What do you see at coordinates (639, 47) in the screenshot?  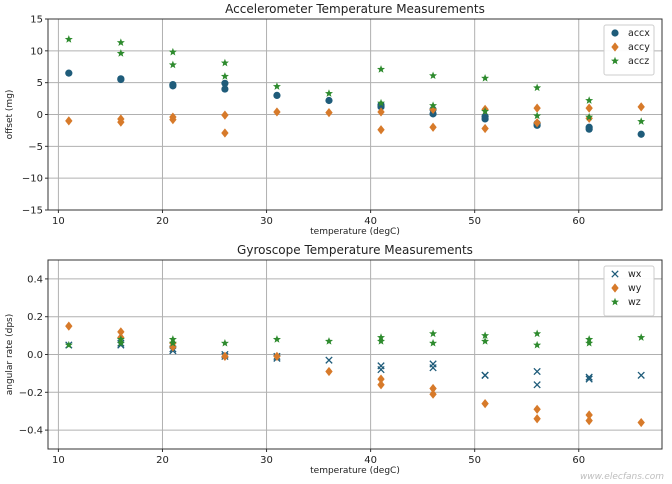 I see `legend-label-accy: accy` at bounding box center [639, 47].